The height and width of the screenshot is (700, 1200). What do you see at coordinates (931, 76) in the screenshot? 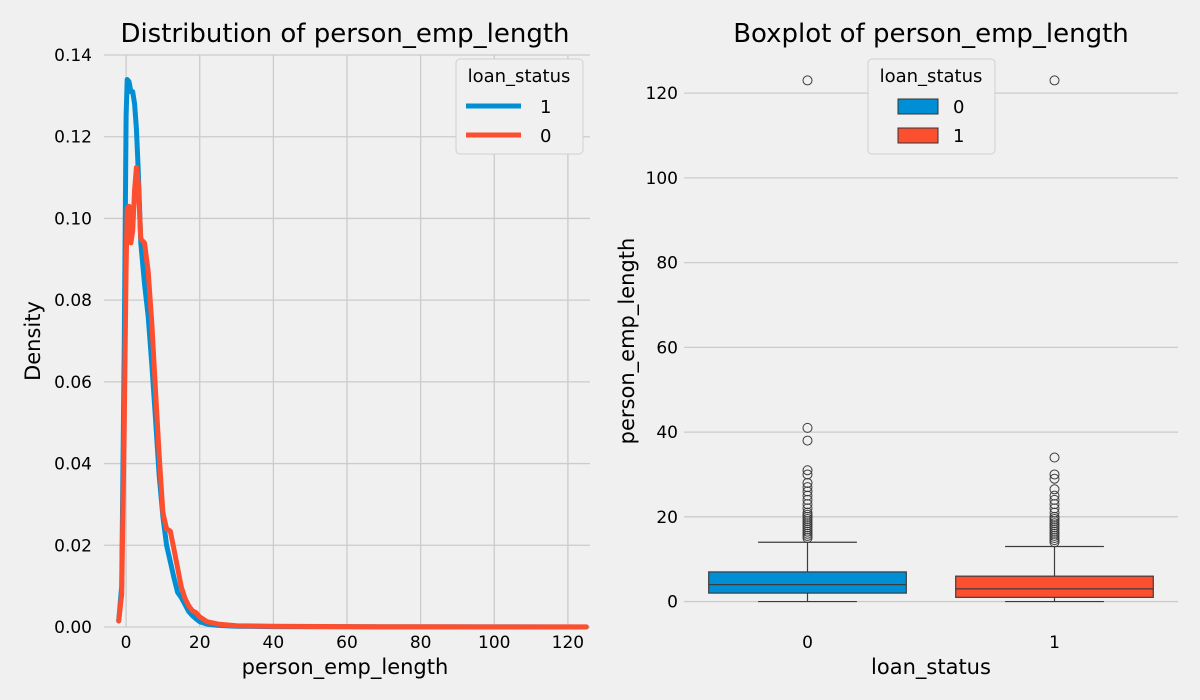
I see `boxplot-legend-title: loan_status` at bounding box center [931, 76].